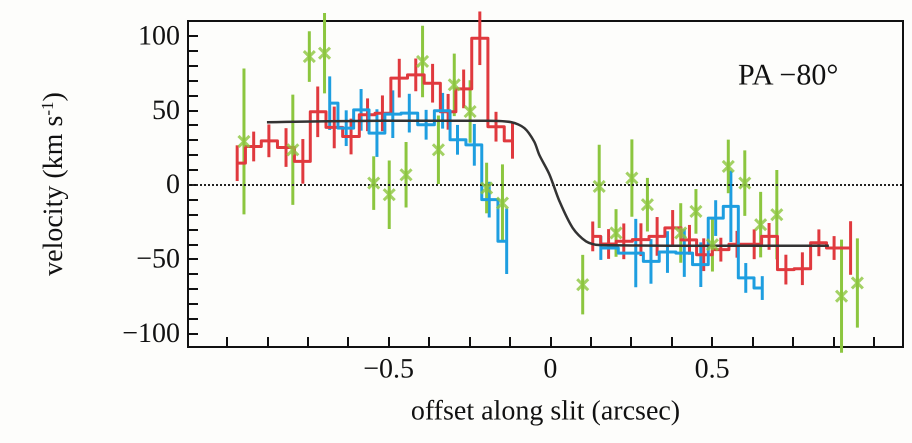 Image resolution: width=912 pixels, height=443 pixels. Describe the element at coordinates (173, 184) in the screenshot. I see `y-tick-label: 0` at that location.